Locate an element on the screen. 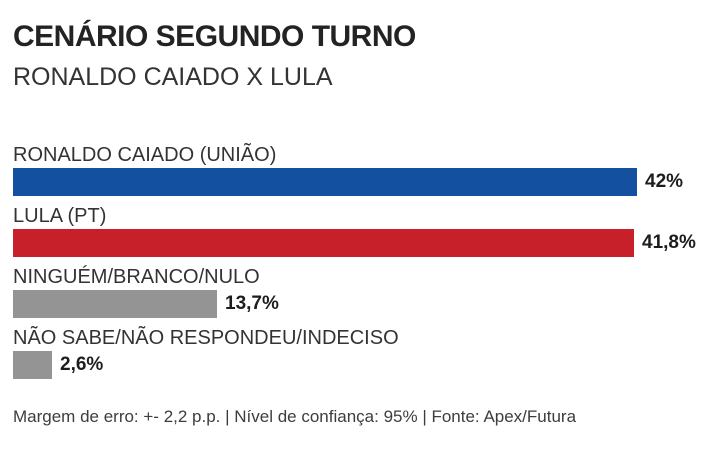 This screenshot has width=702, height=458. bar-label: NÃO SABE/NÃO RESPONDEU/INDECISO is located at coordinates (206, 338).